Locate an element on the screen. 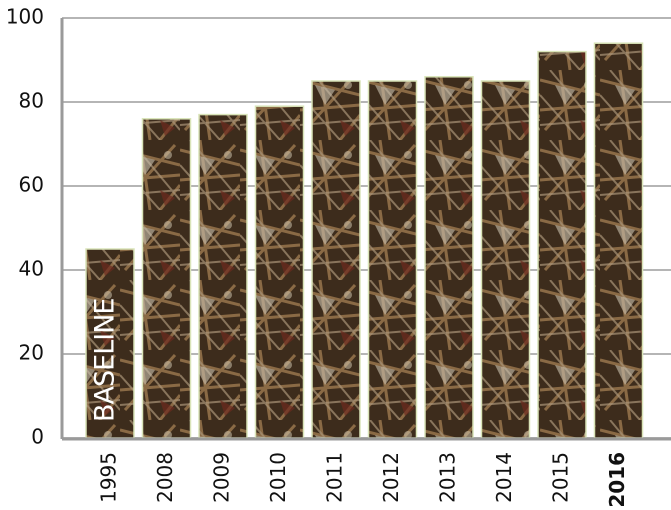  x-tick-label: 2009 is located at coordinates (222, 477).